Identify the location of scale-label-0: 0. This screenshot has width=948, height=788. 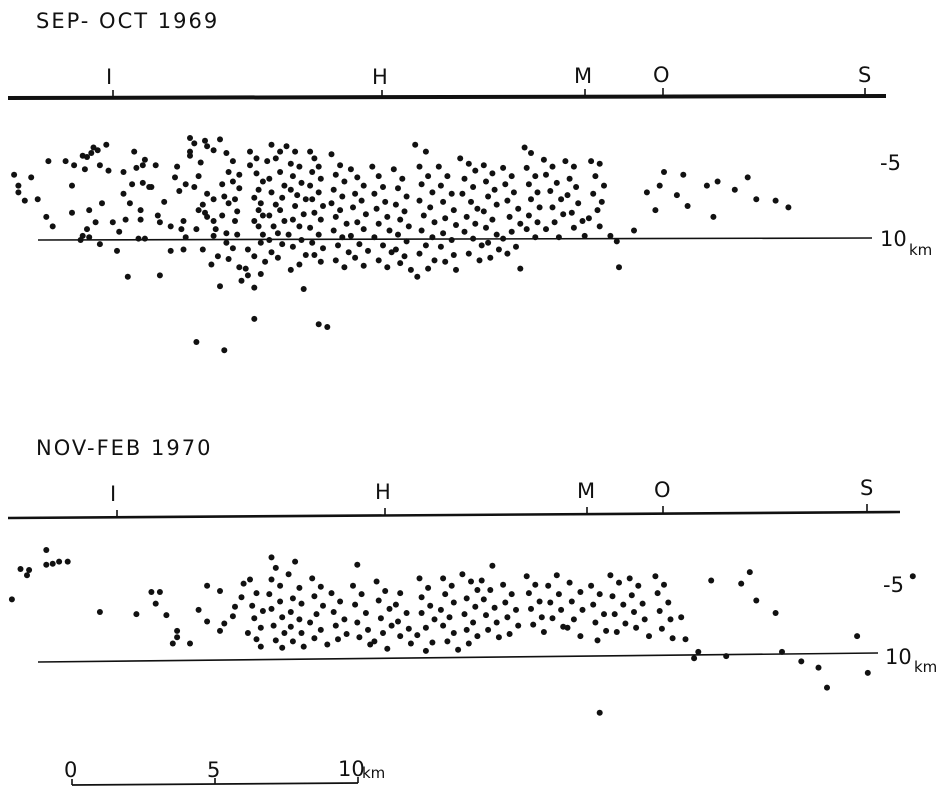
(70, 770).